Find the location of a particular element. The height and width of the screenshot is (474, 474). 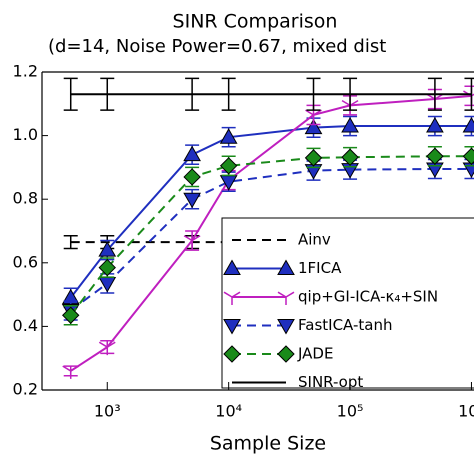

y-tick-label: 0.2 is located at coordinates (25, 389).